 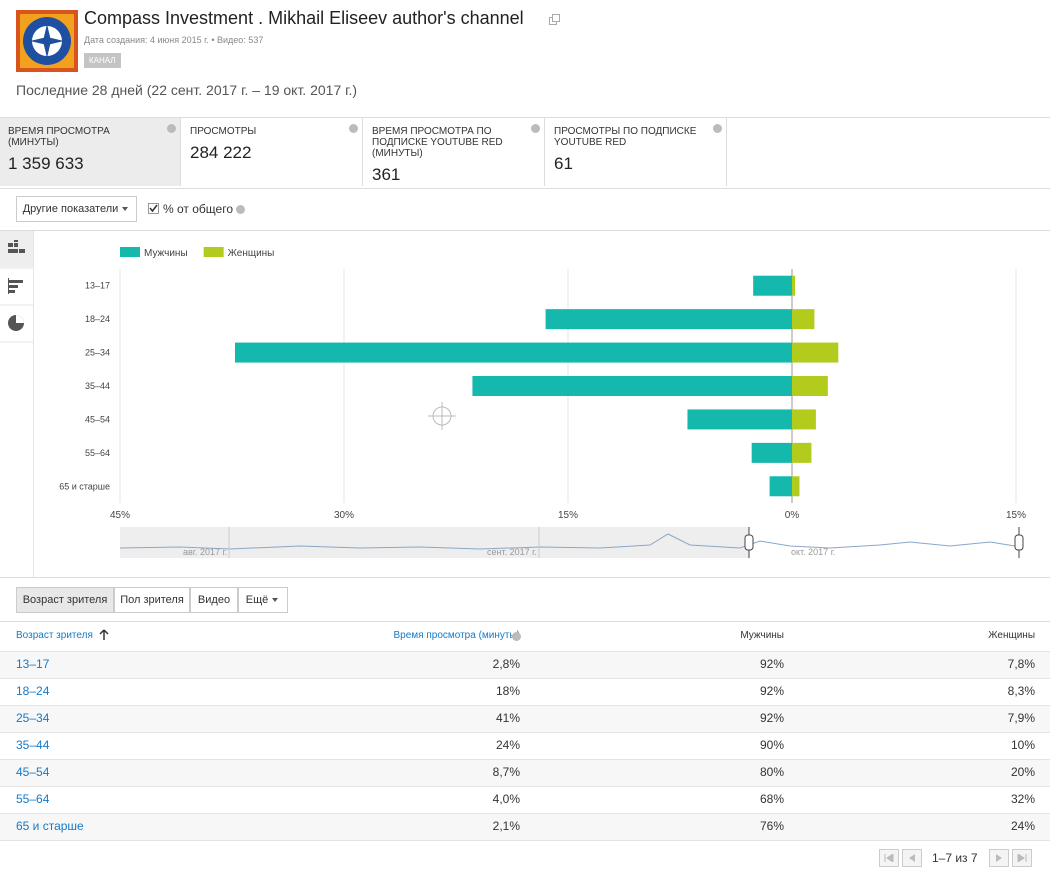 What do you see at coordinates (130, 252) in the screenshot?
I see `legend-swatch` at bounding box center [130, 252].